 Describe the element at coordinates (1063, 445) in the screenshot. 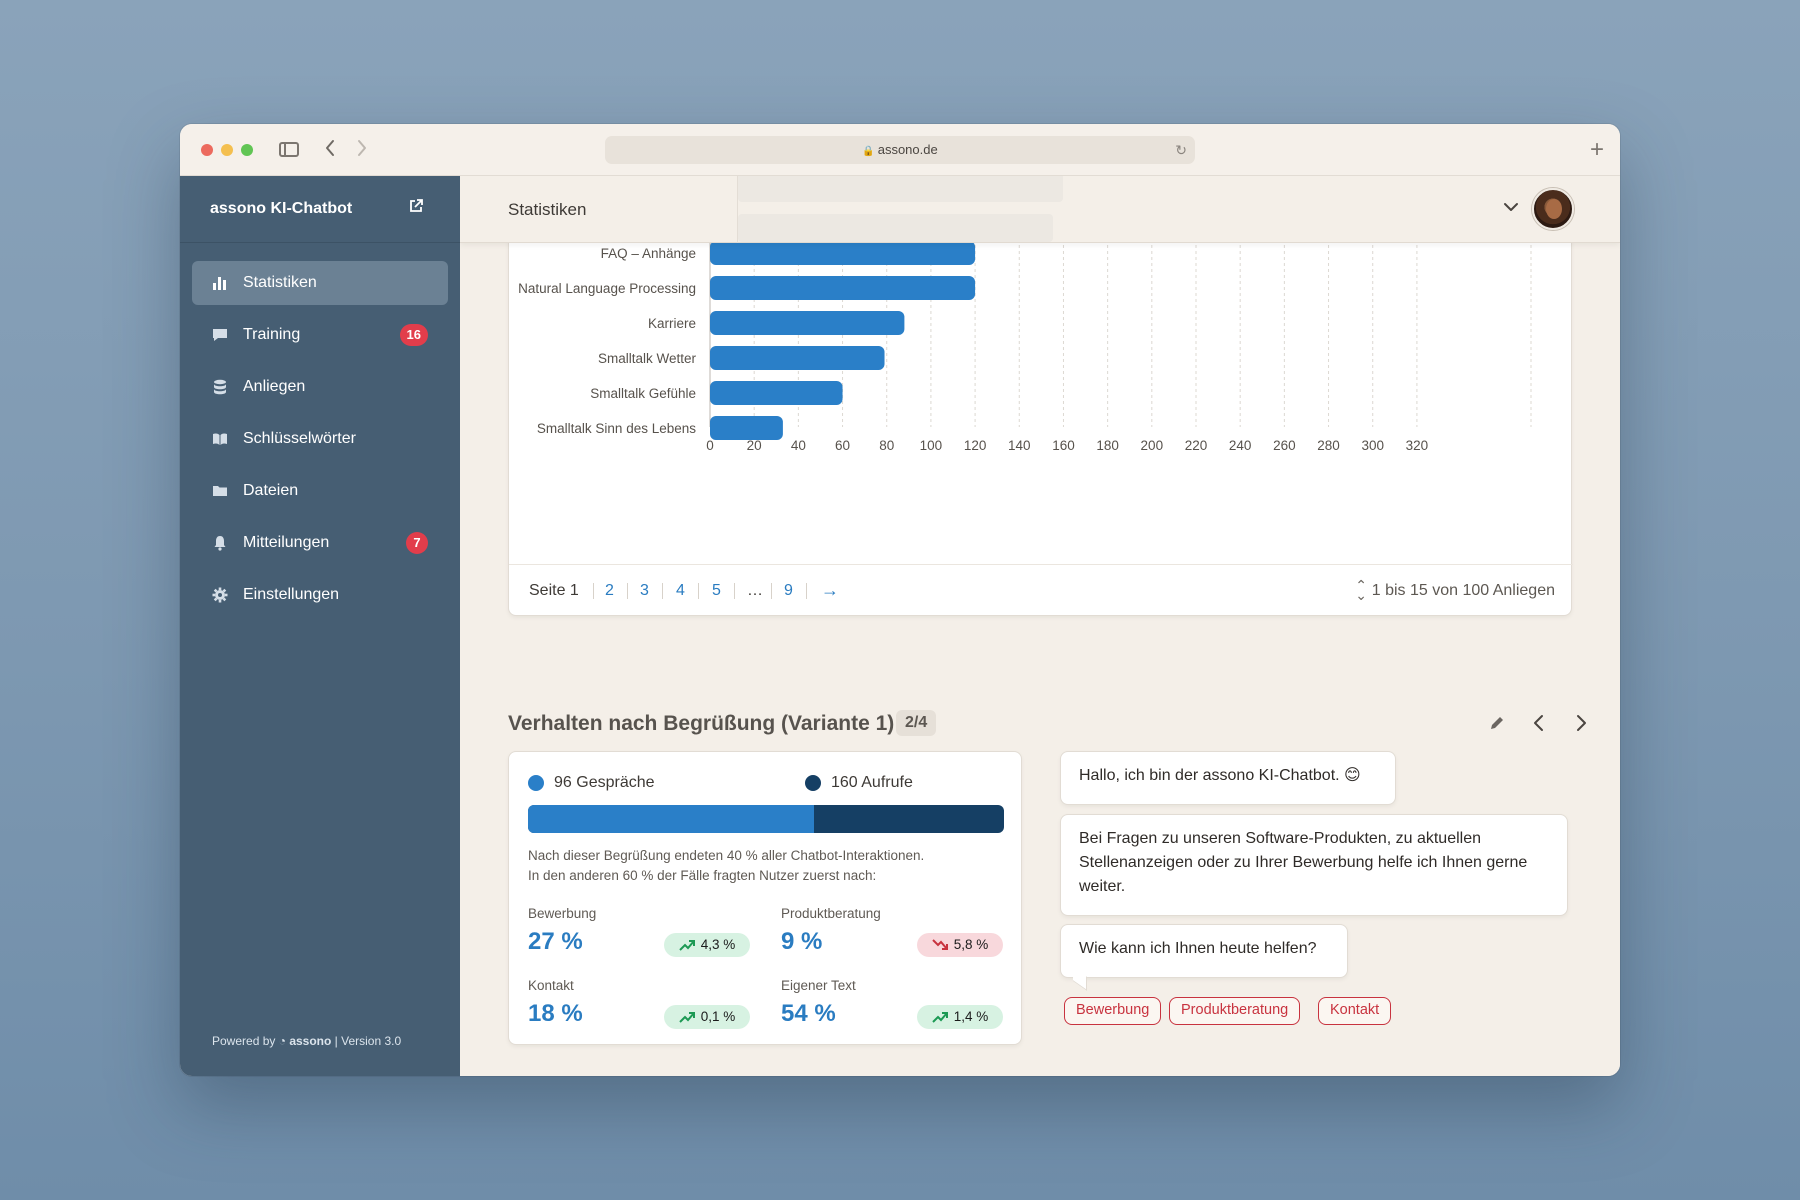

I see `tick-label: 160` at that location.